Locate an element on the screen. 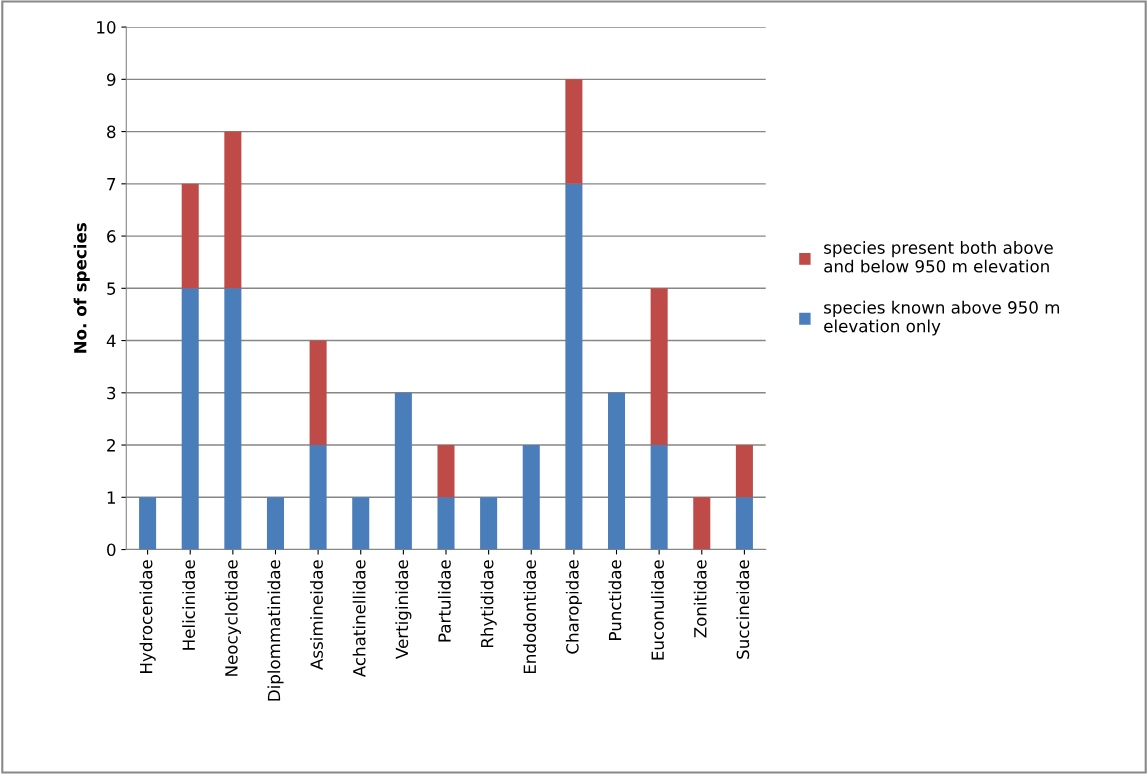 This screenshot has width=1148, height=774. x-tick-label: Endodontidae is located at coordinates (530, 617).